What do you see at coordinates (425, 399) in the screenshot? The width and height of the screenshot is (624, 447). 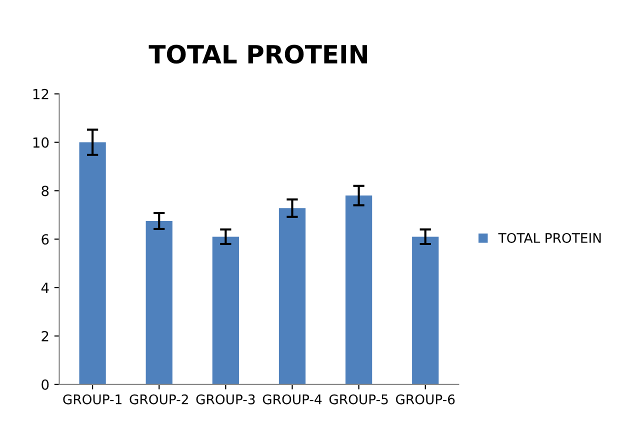 I see `x-tick-label: GROUP-6` at bounding box center [425, 399].